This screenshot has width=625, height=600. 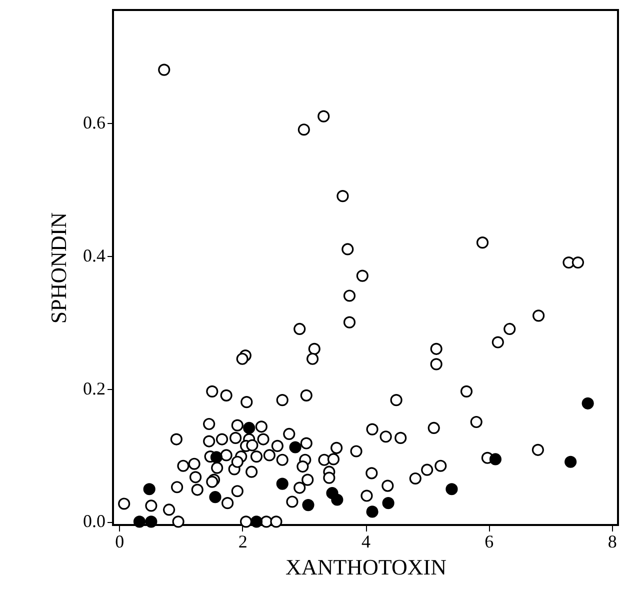 What do you see at coordinates (94, 122) in the screenshot?
I see `y-tick-label: 0.6` at bounding box center [94, 122].